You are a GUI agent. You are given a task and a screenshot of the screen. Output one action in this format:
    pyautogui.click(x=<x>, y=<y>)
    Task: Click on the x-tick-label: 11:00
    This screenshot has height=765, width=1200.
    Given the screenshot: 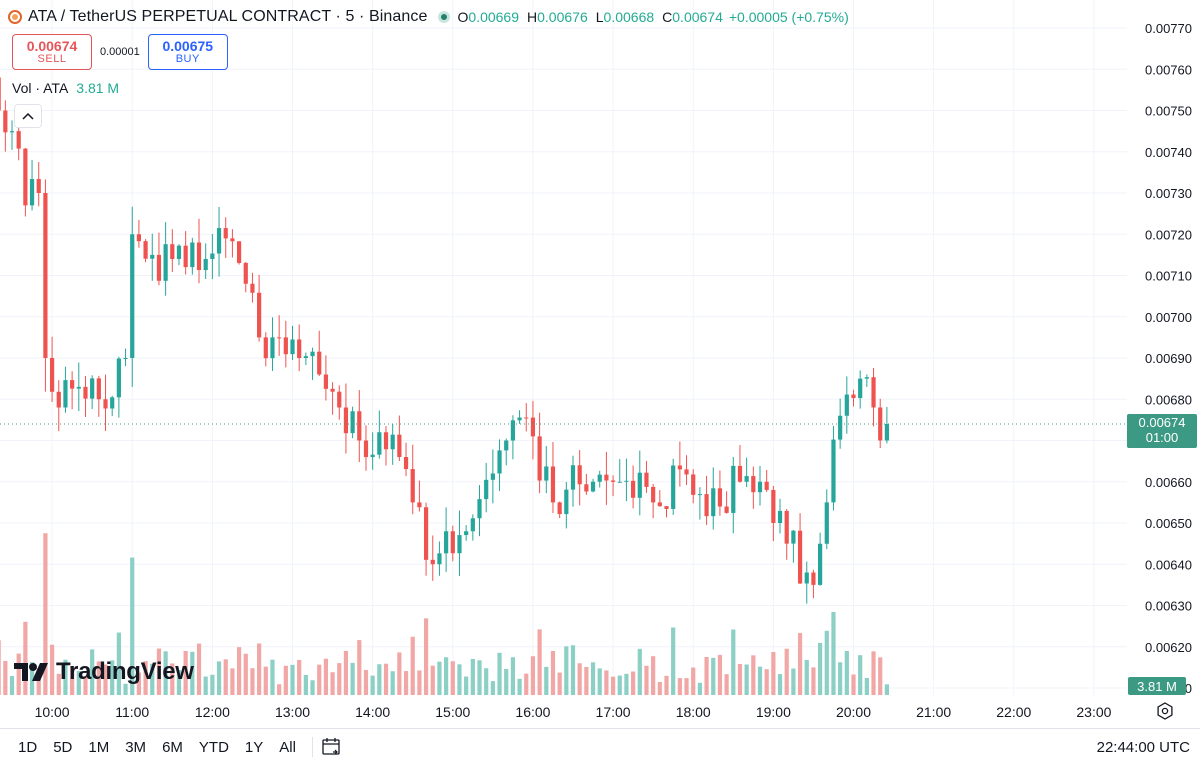 What is the action you would take?
    pyautogui.click(x=132, y=712)
    